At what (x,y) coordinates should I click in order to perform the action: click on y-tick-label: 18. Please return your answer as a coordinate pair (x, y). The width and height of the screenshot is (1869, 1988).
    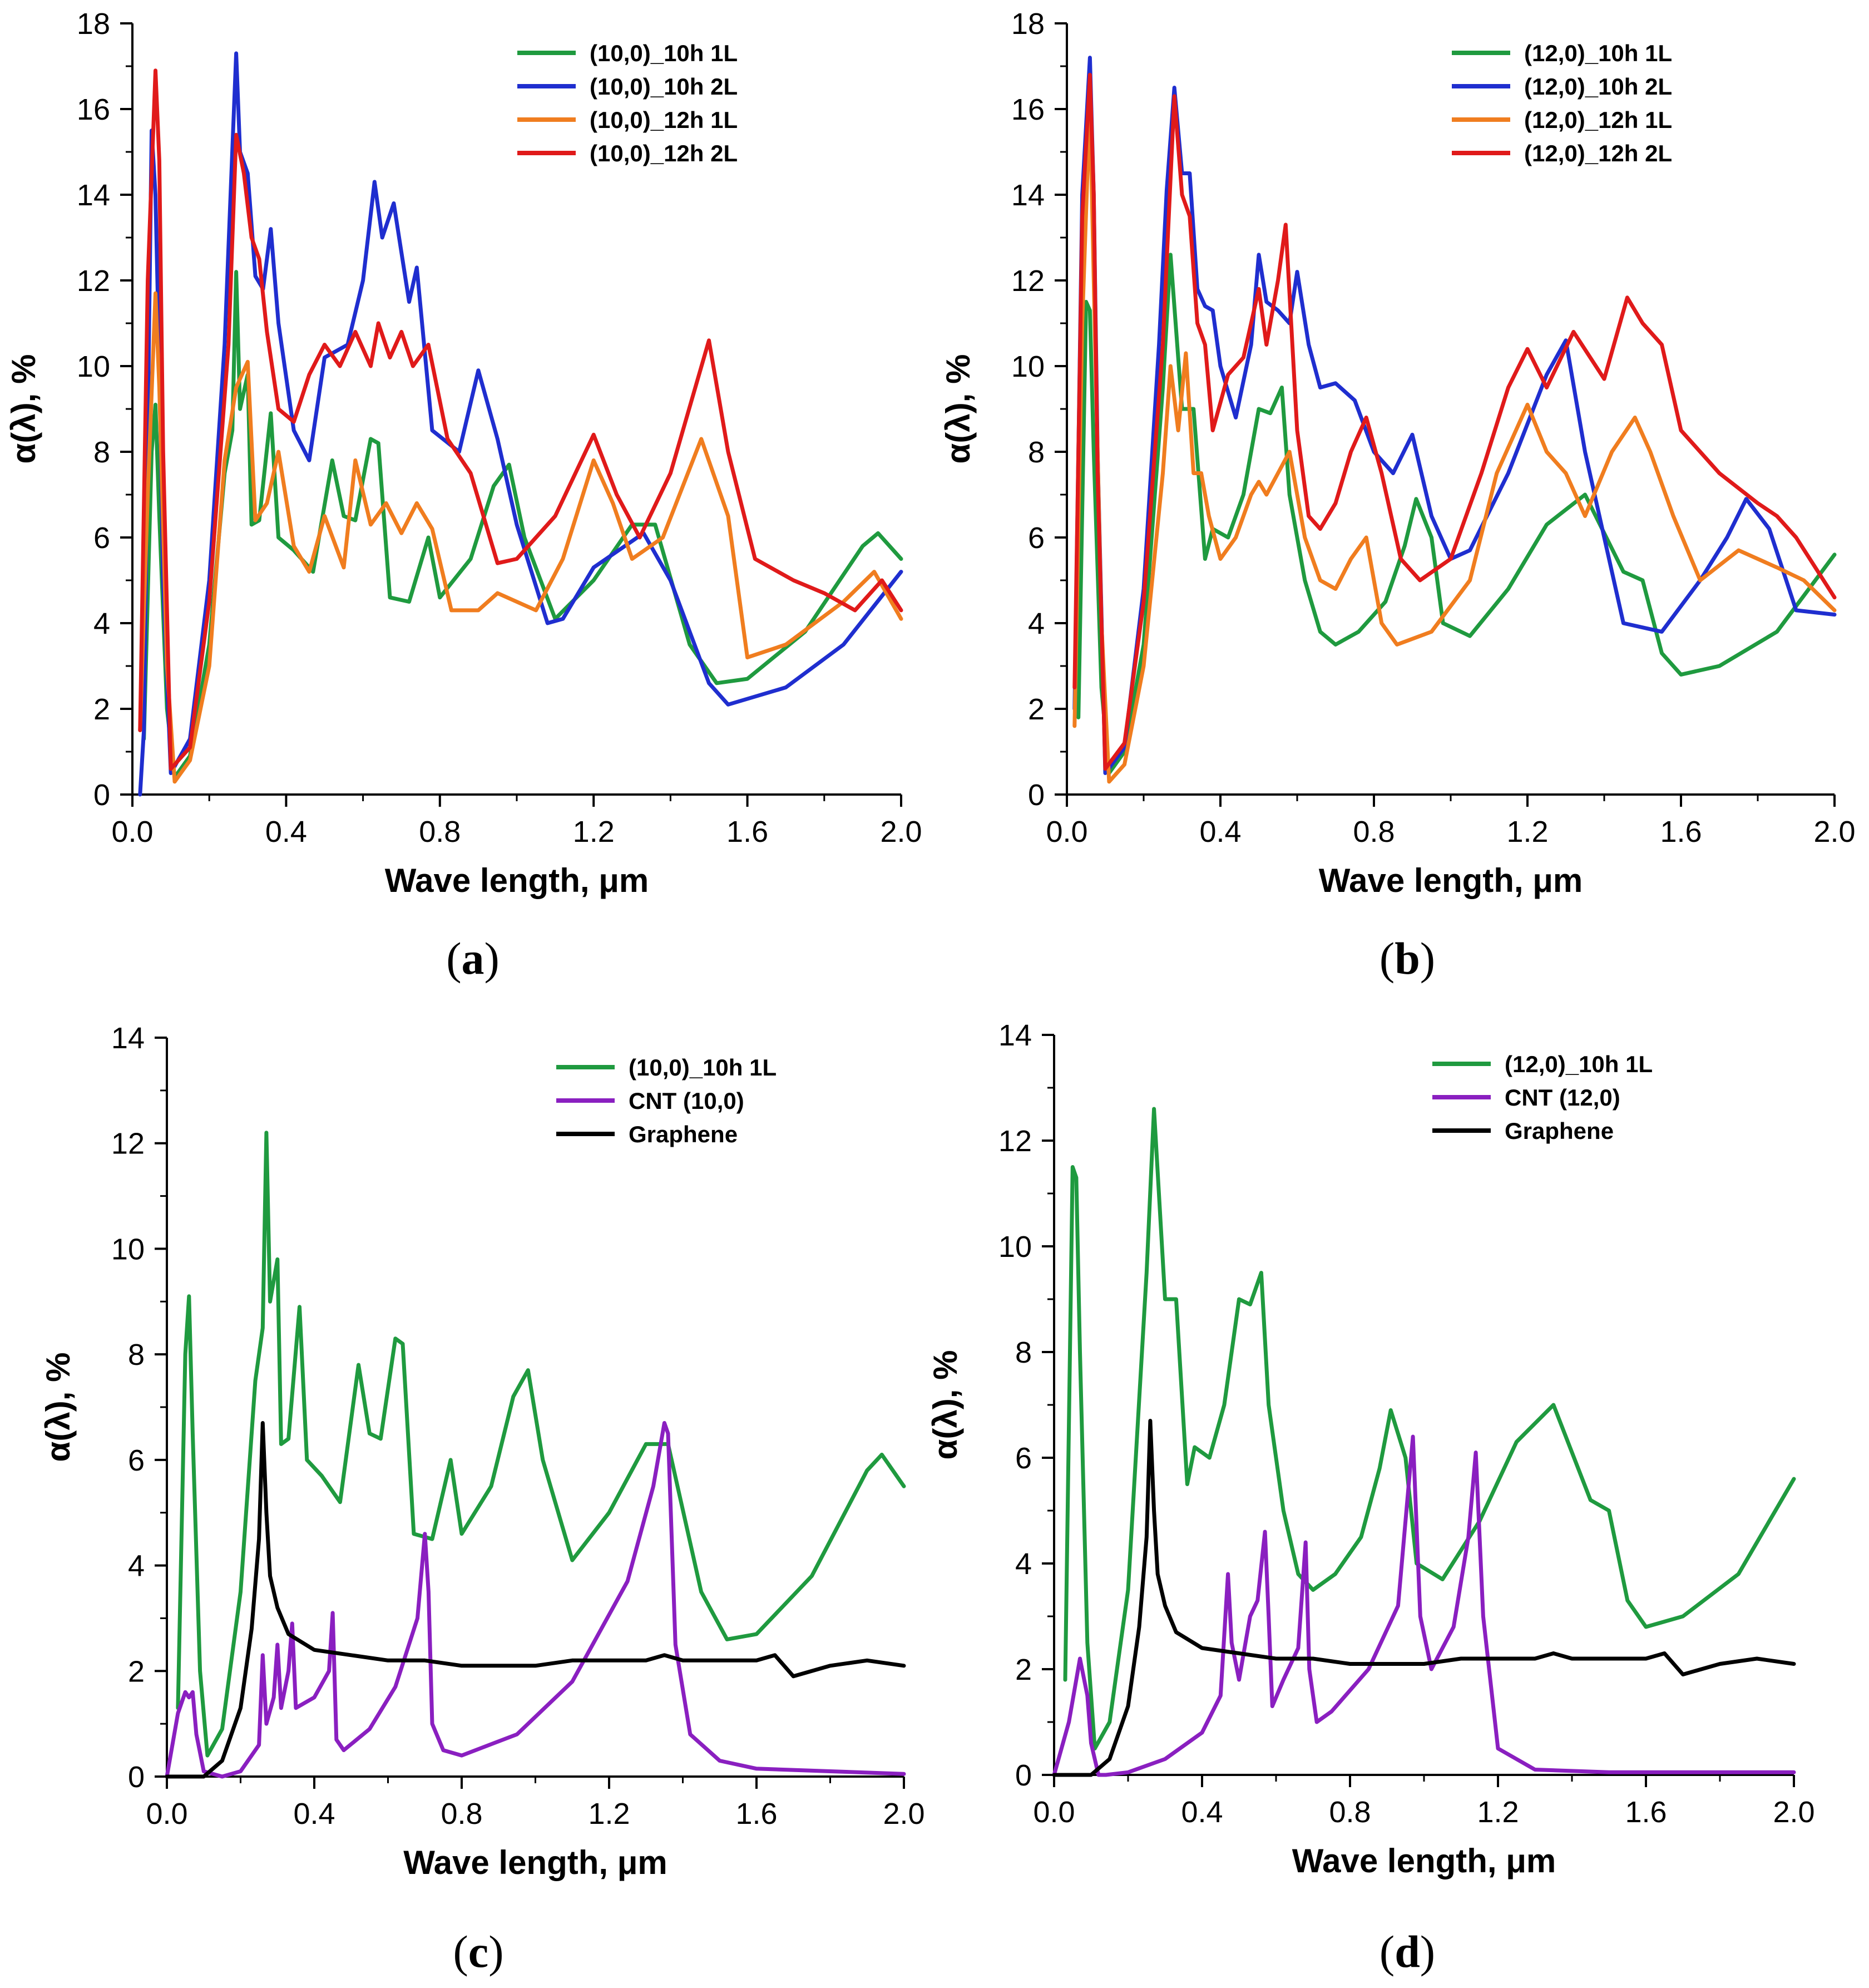
    Looking at the image, I should click on (1028, 24).